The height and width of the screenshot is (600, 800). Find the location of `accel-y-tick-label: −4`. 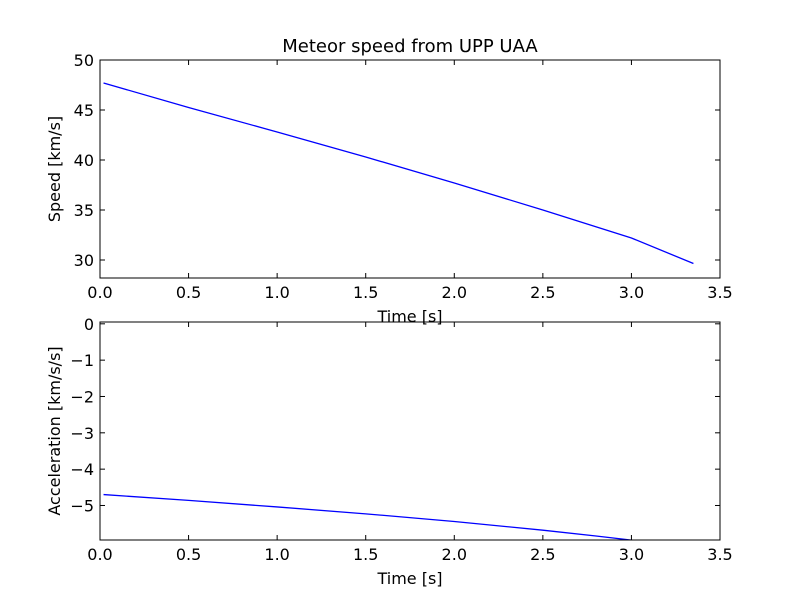

accel-y-tick-label: −4 is located at coordinates (82, 469).